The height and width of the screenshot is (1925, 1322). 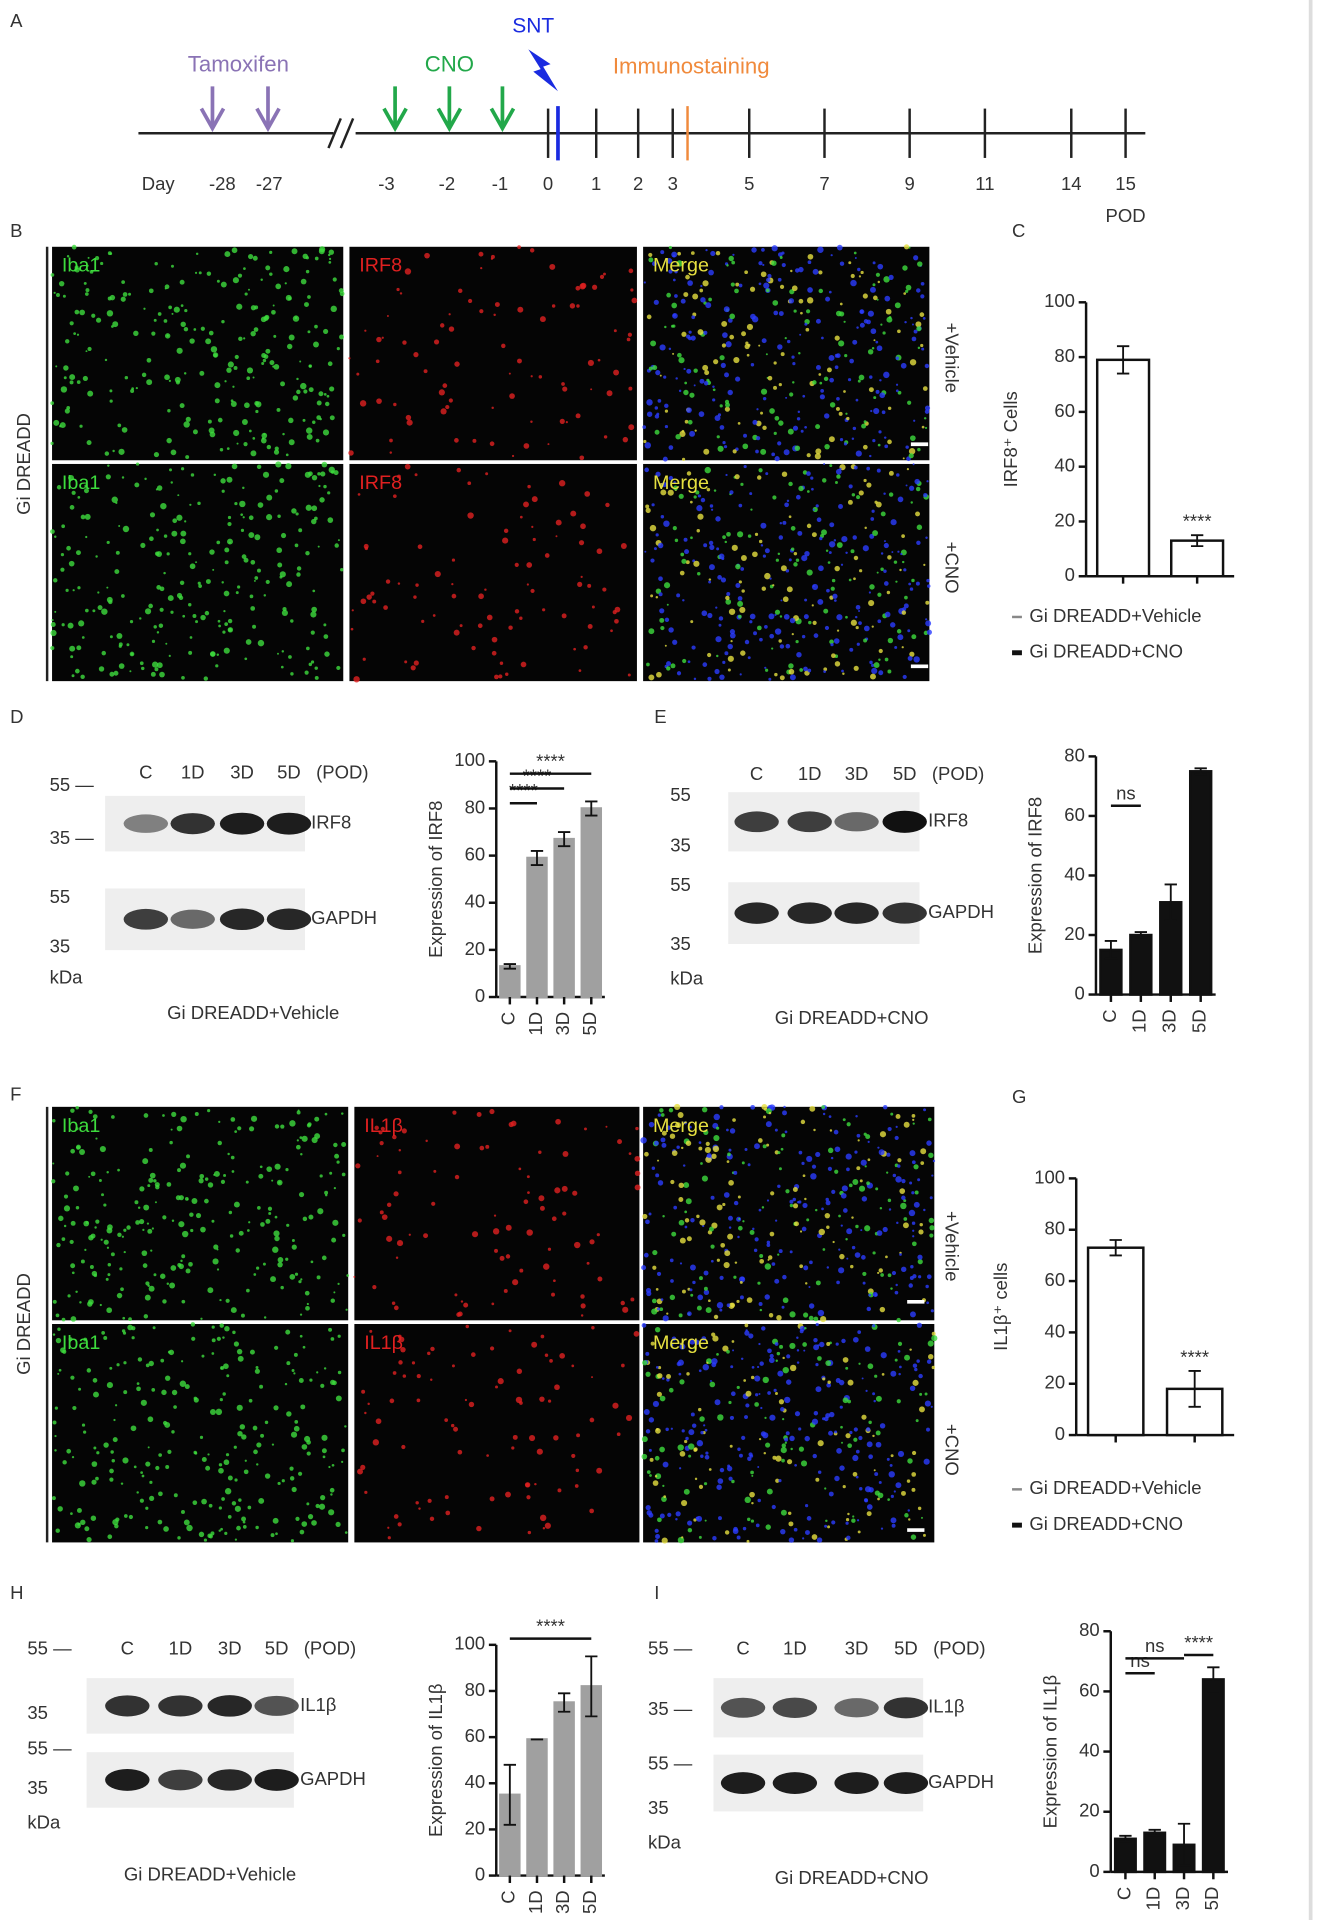 I want to click on size-marker: 55, so click(x=60, y=896).